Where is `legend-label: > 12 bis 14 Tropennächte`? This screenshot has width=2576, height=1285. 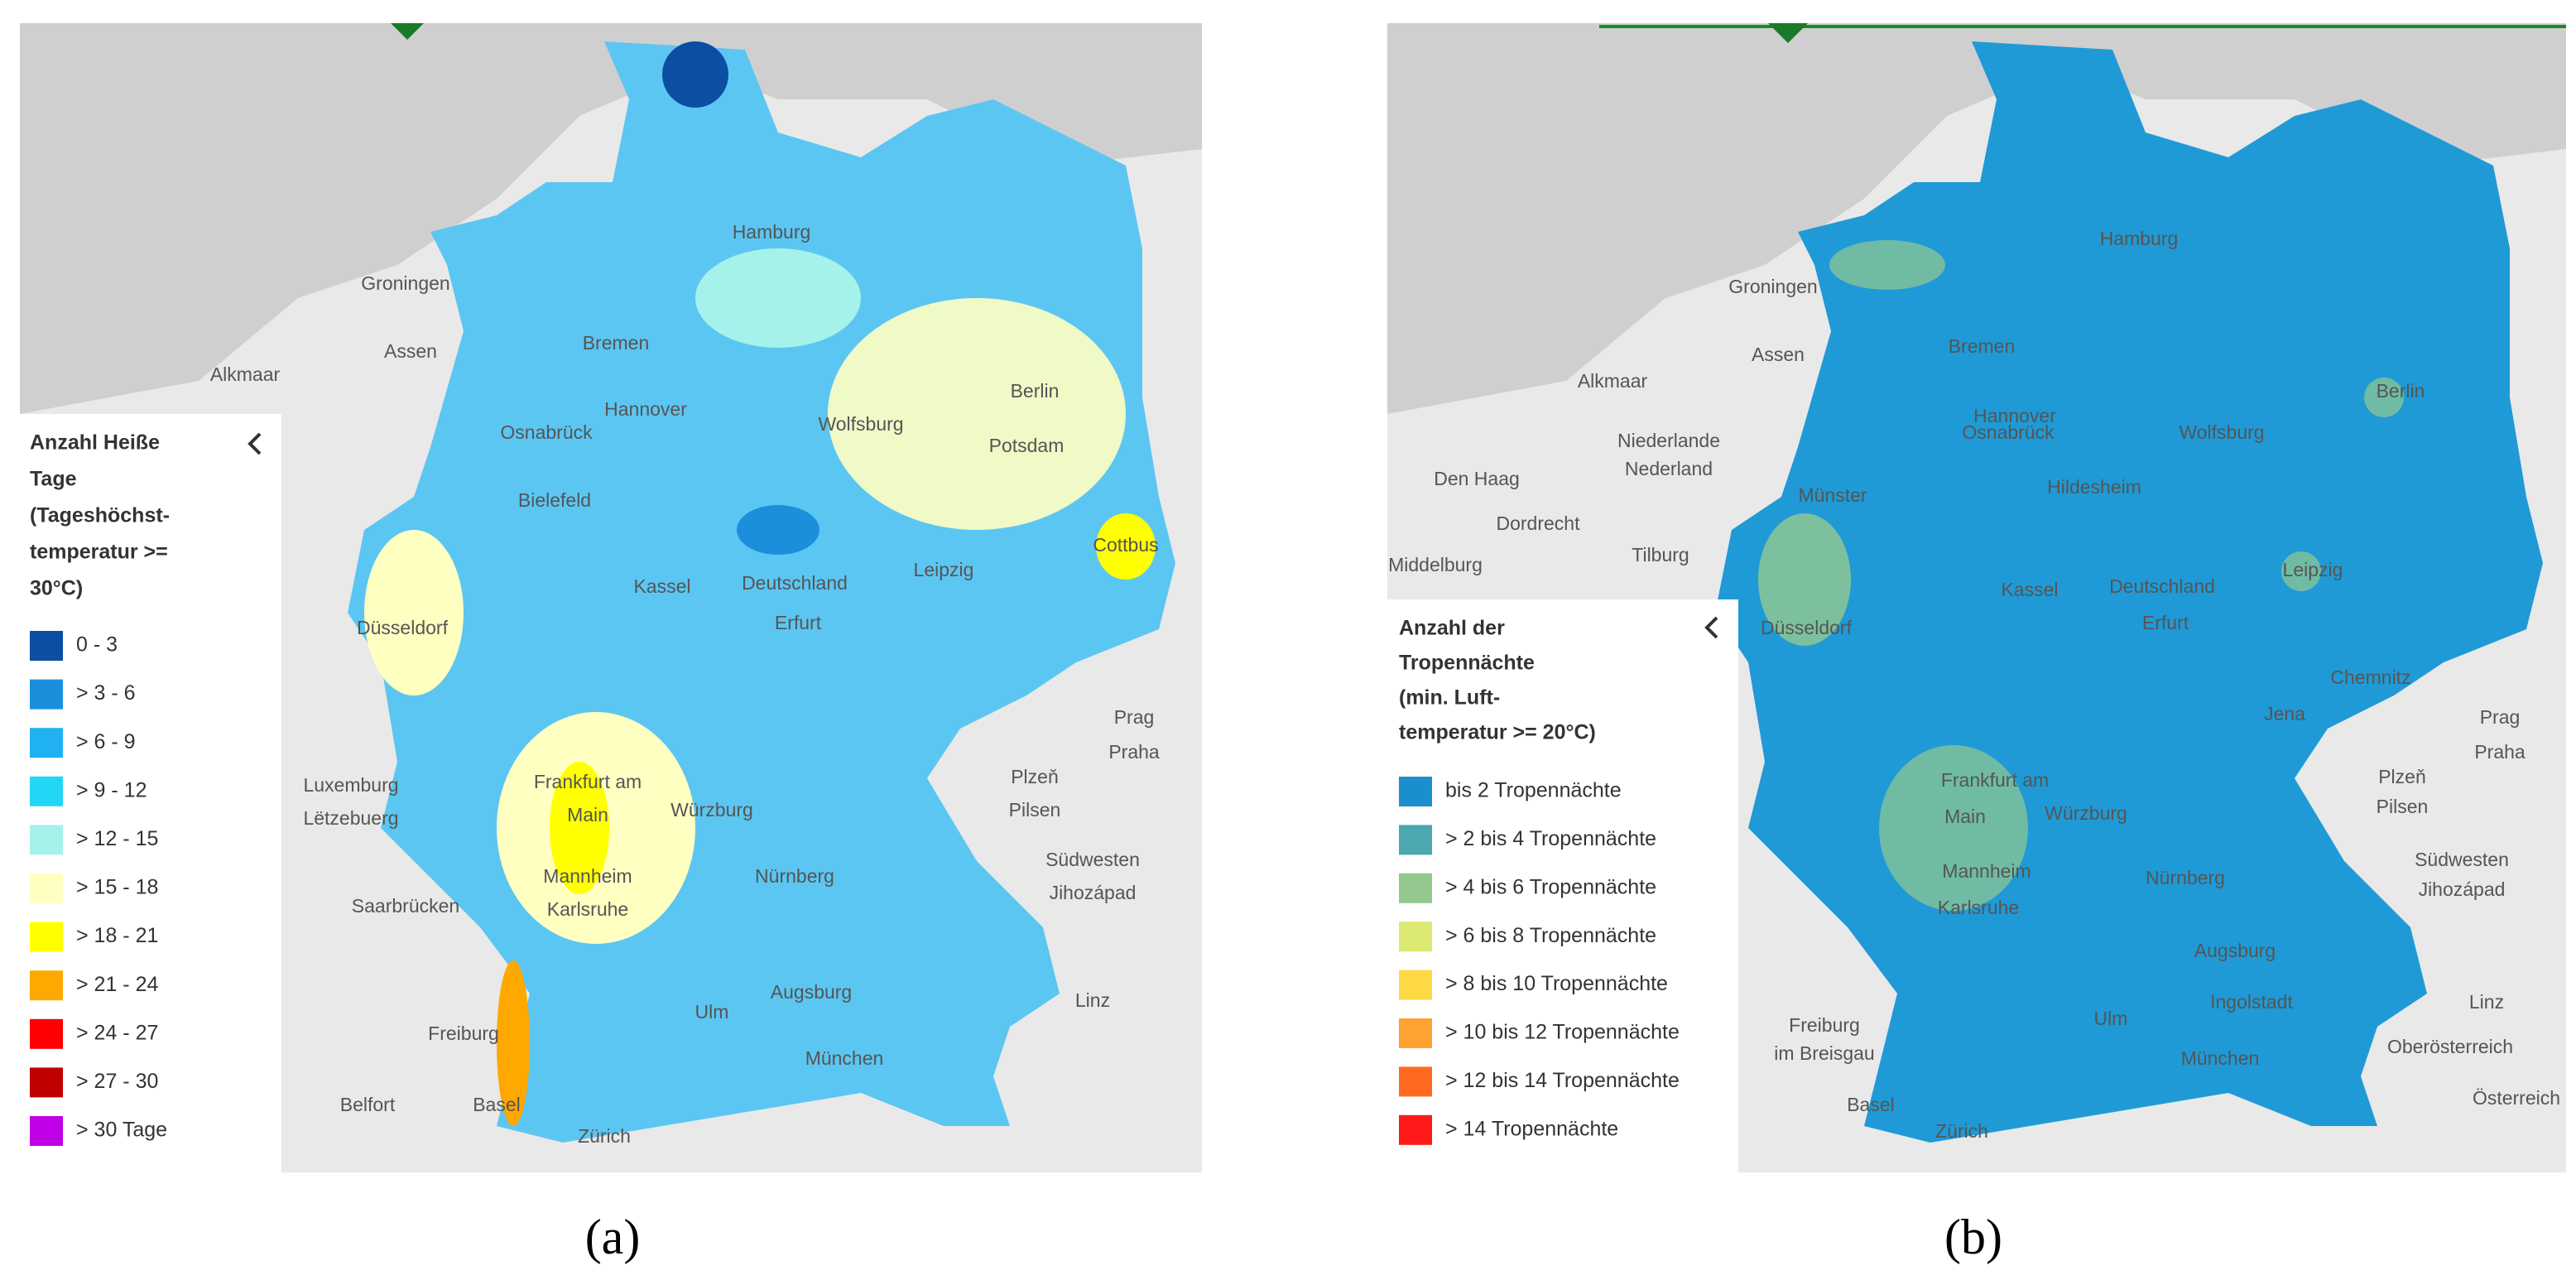 legend-label: > 12 bis 14 Tropennächte is located at coordinates (1562, 1080).